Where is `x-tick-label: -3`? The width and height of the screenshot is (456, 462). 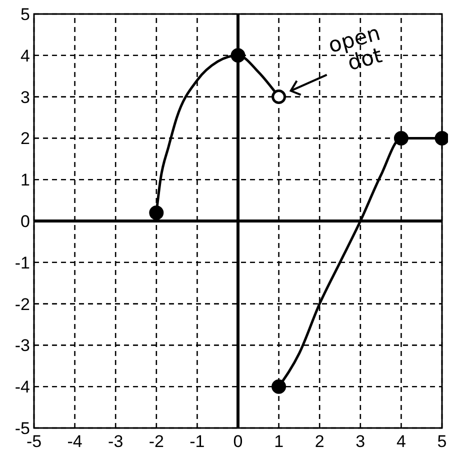
x-tick-label: -3 is located at coordinates (116, 441).